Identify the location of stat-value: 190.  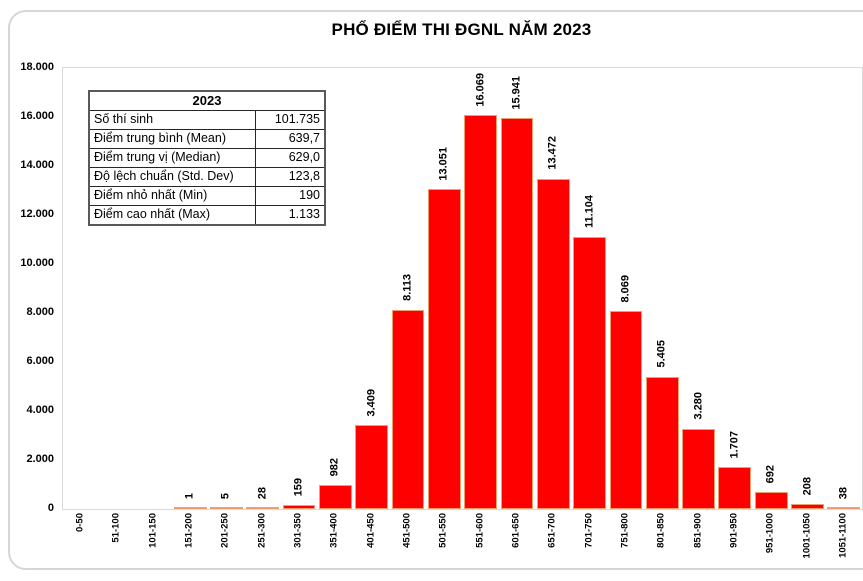
(290, 196).